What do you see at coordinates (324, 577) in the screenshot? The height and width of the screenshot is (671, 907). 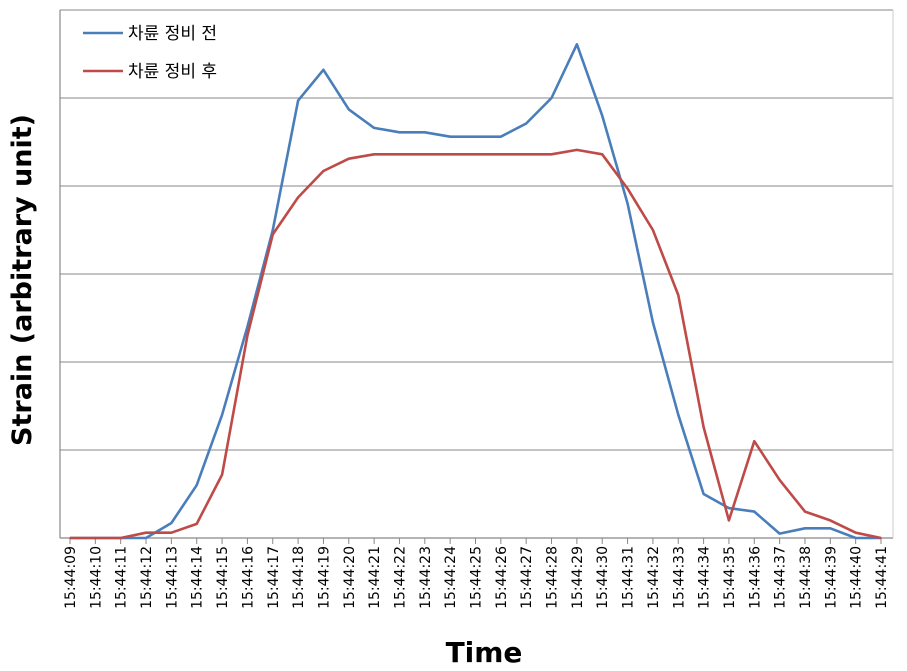 I see `x-tick-label: 15:44:19` at bounding box center [324, 577].